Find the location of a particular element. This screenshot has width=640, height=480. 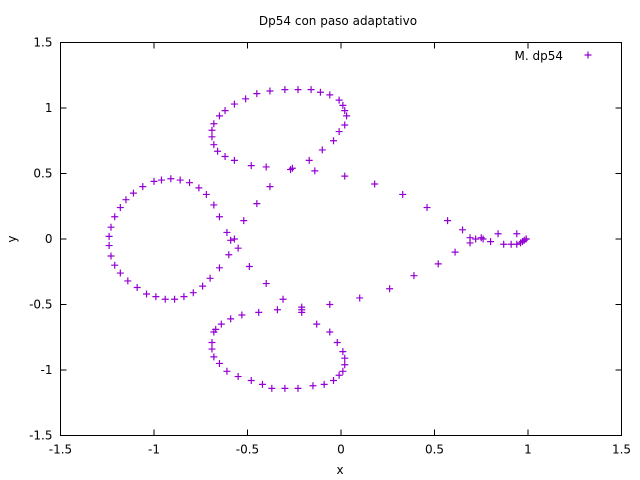

y-axis-label: y is located at coordinates (12, 238).